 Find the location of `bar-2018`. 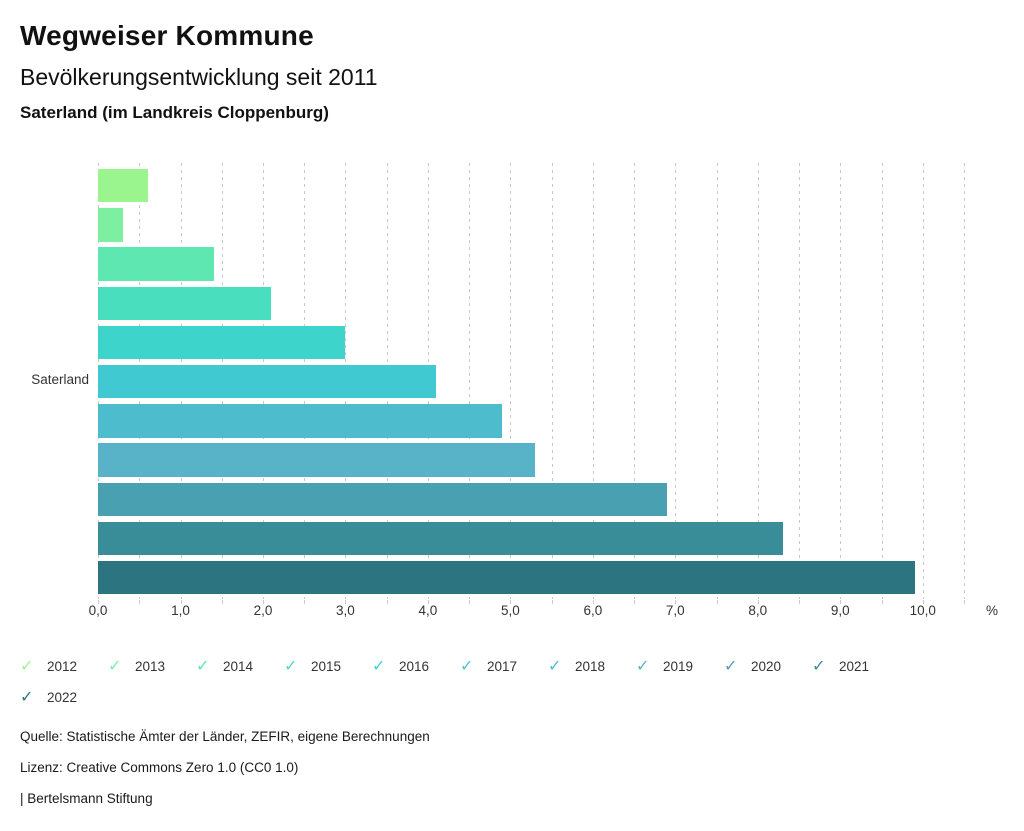

bar-2018 is located at coordinates (300, 421).